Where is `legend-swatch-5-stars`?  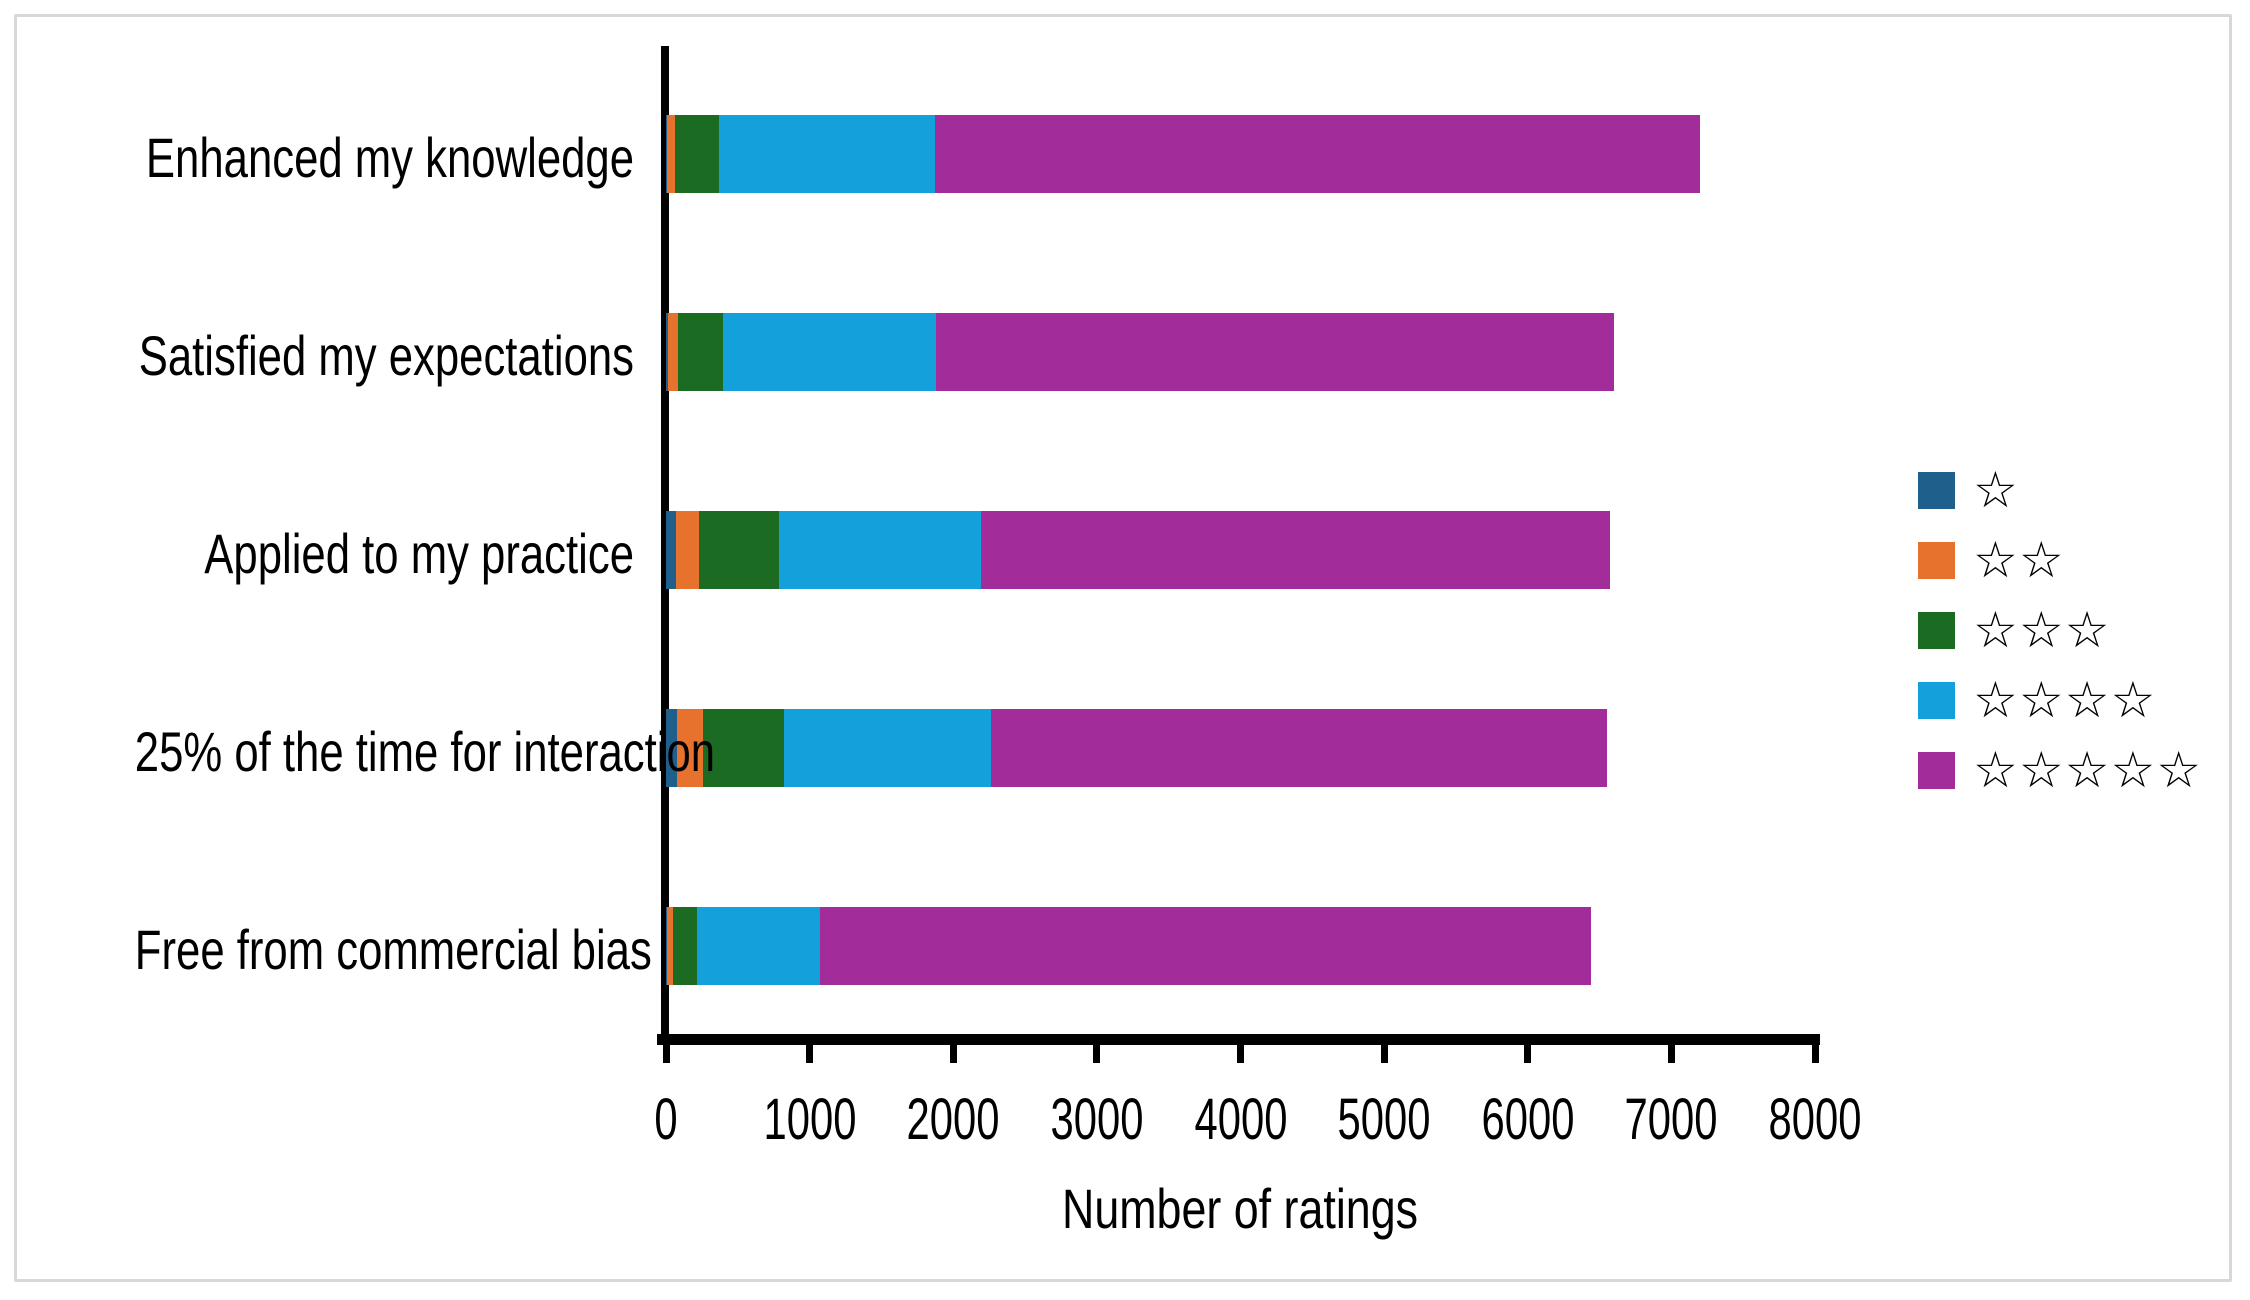
legend-swatch-5-stars is located at coordinates (1936, 770).